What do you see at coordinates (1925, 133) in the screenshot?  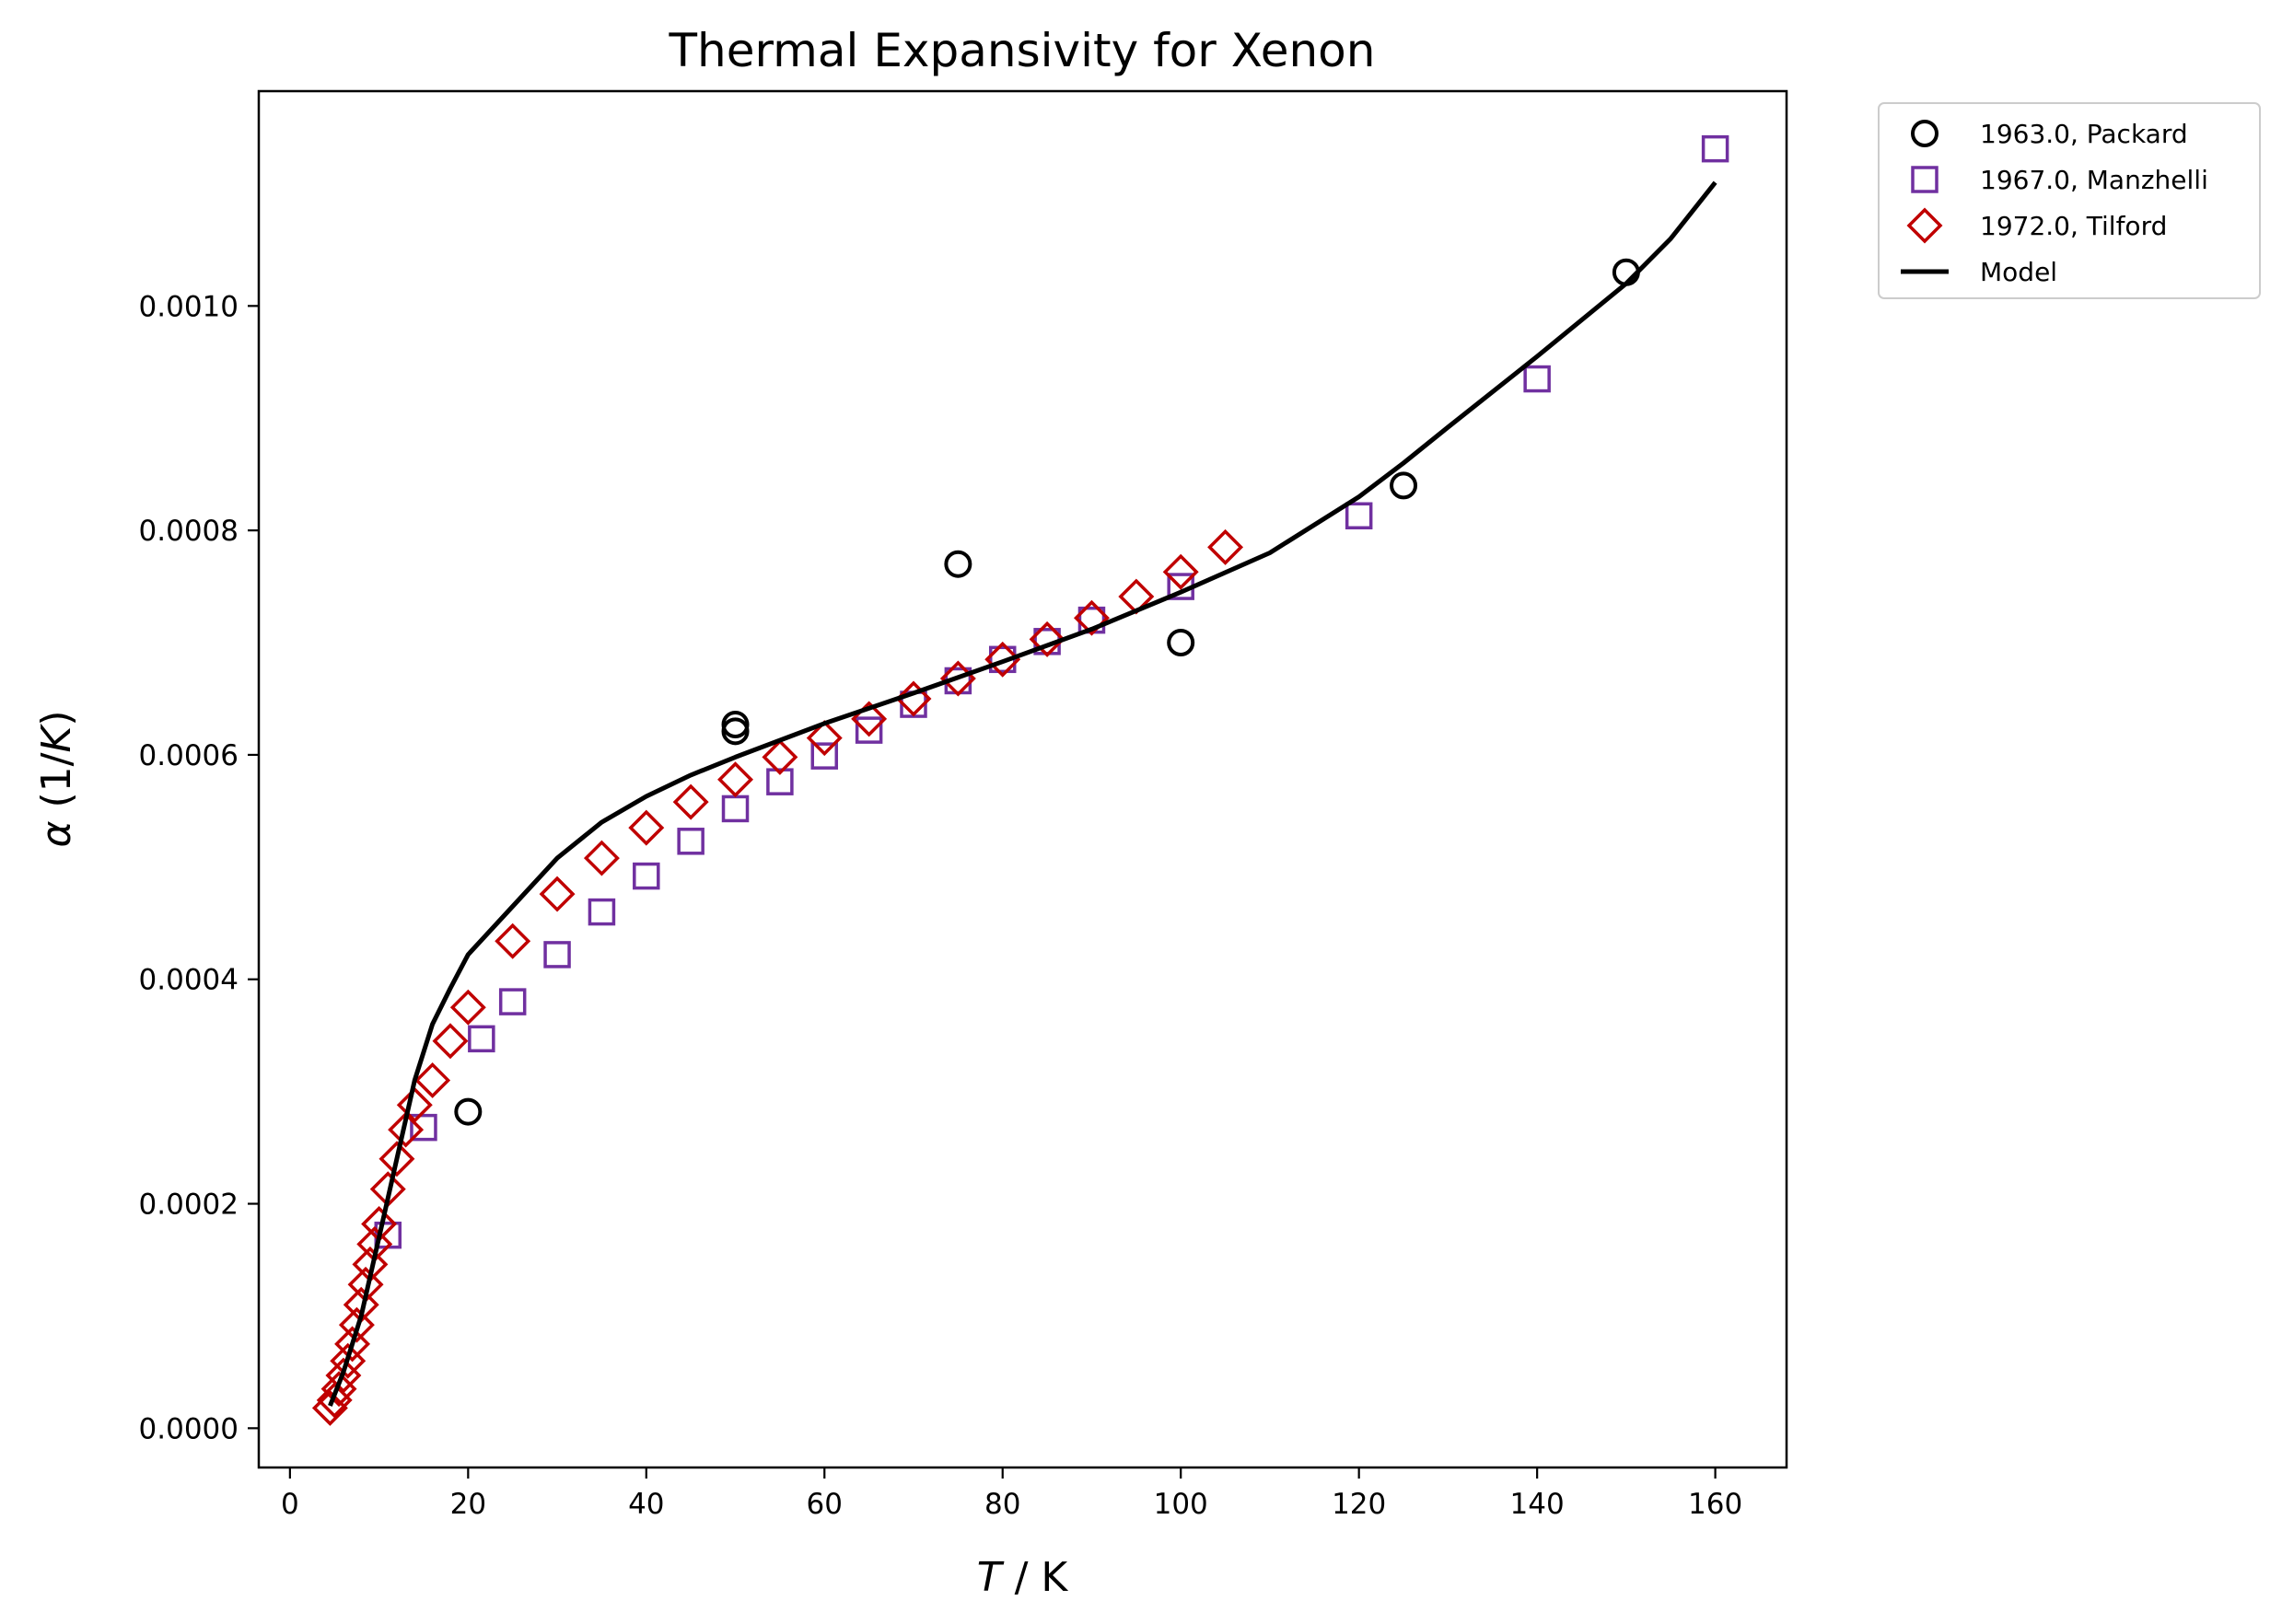 I see `legend-swatch-circle` at bounding box center [1925, 133].